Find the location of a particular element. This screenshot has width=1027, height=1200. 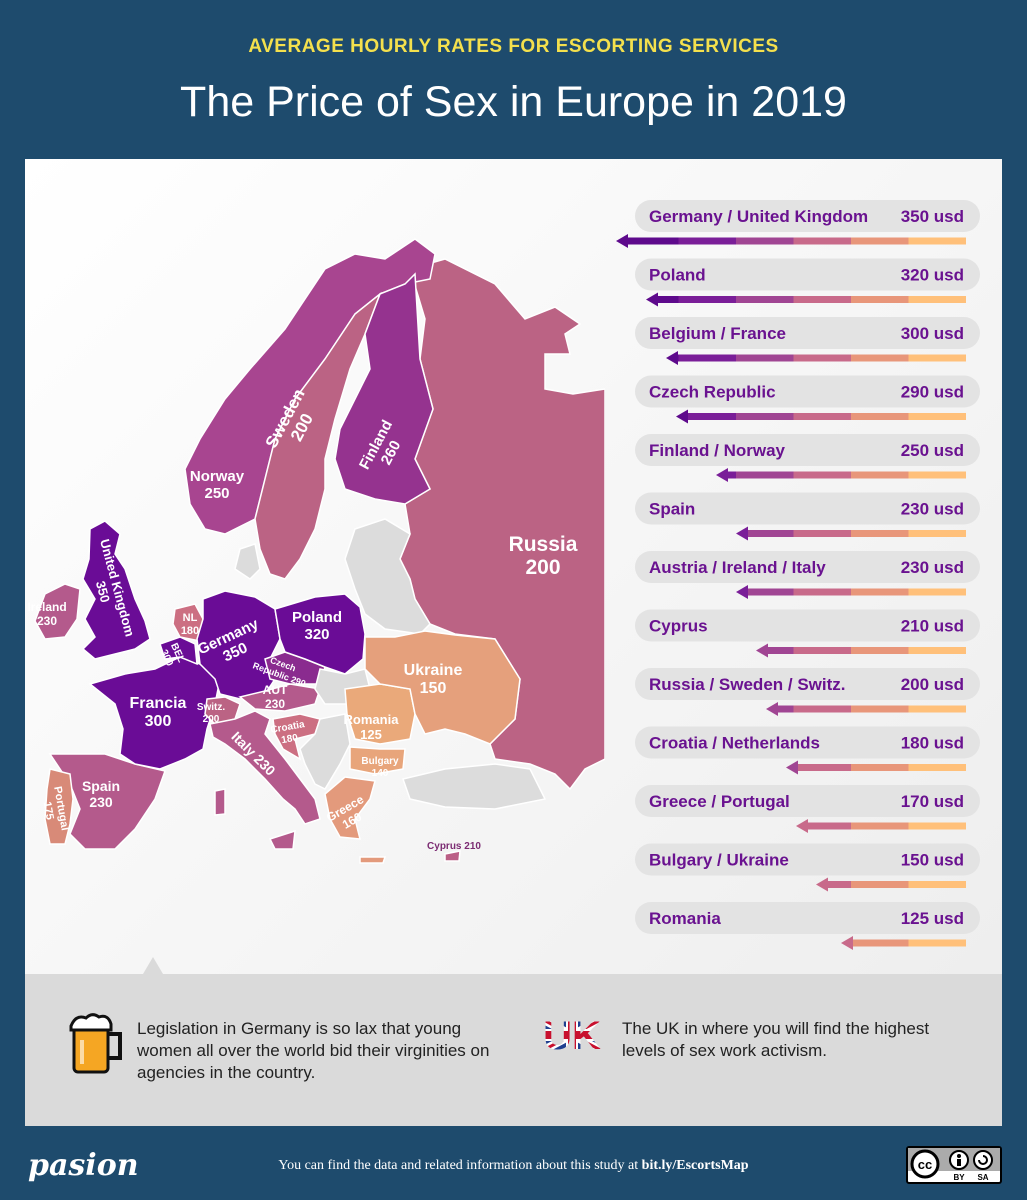

beer-mug-icon is located at coordinates (95, 1043).